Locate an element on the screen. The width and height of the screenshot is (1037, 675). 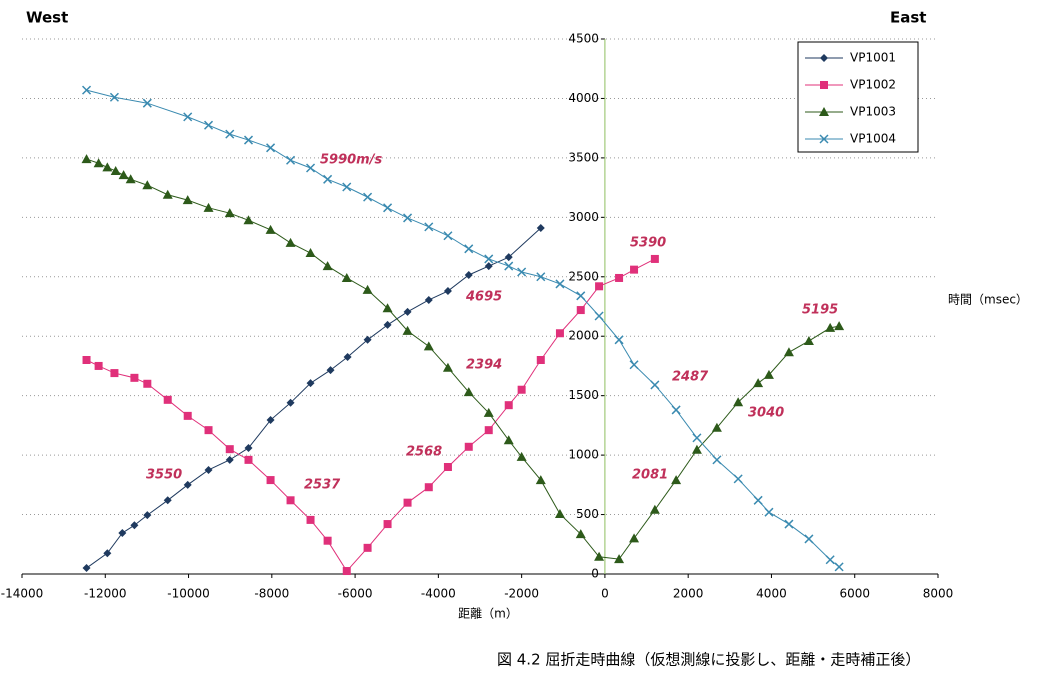
x-tick-label: 4000 is located at coordinates (771, 594).